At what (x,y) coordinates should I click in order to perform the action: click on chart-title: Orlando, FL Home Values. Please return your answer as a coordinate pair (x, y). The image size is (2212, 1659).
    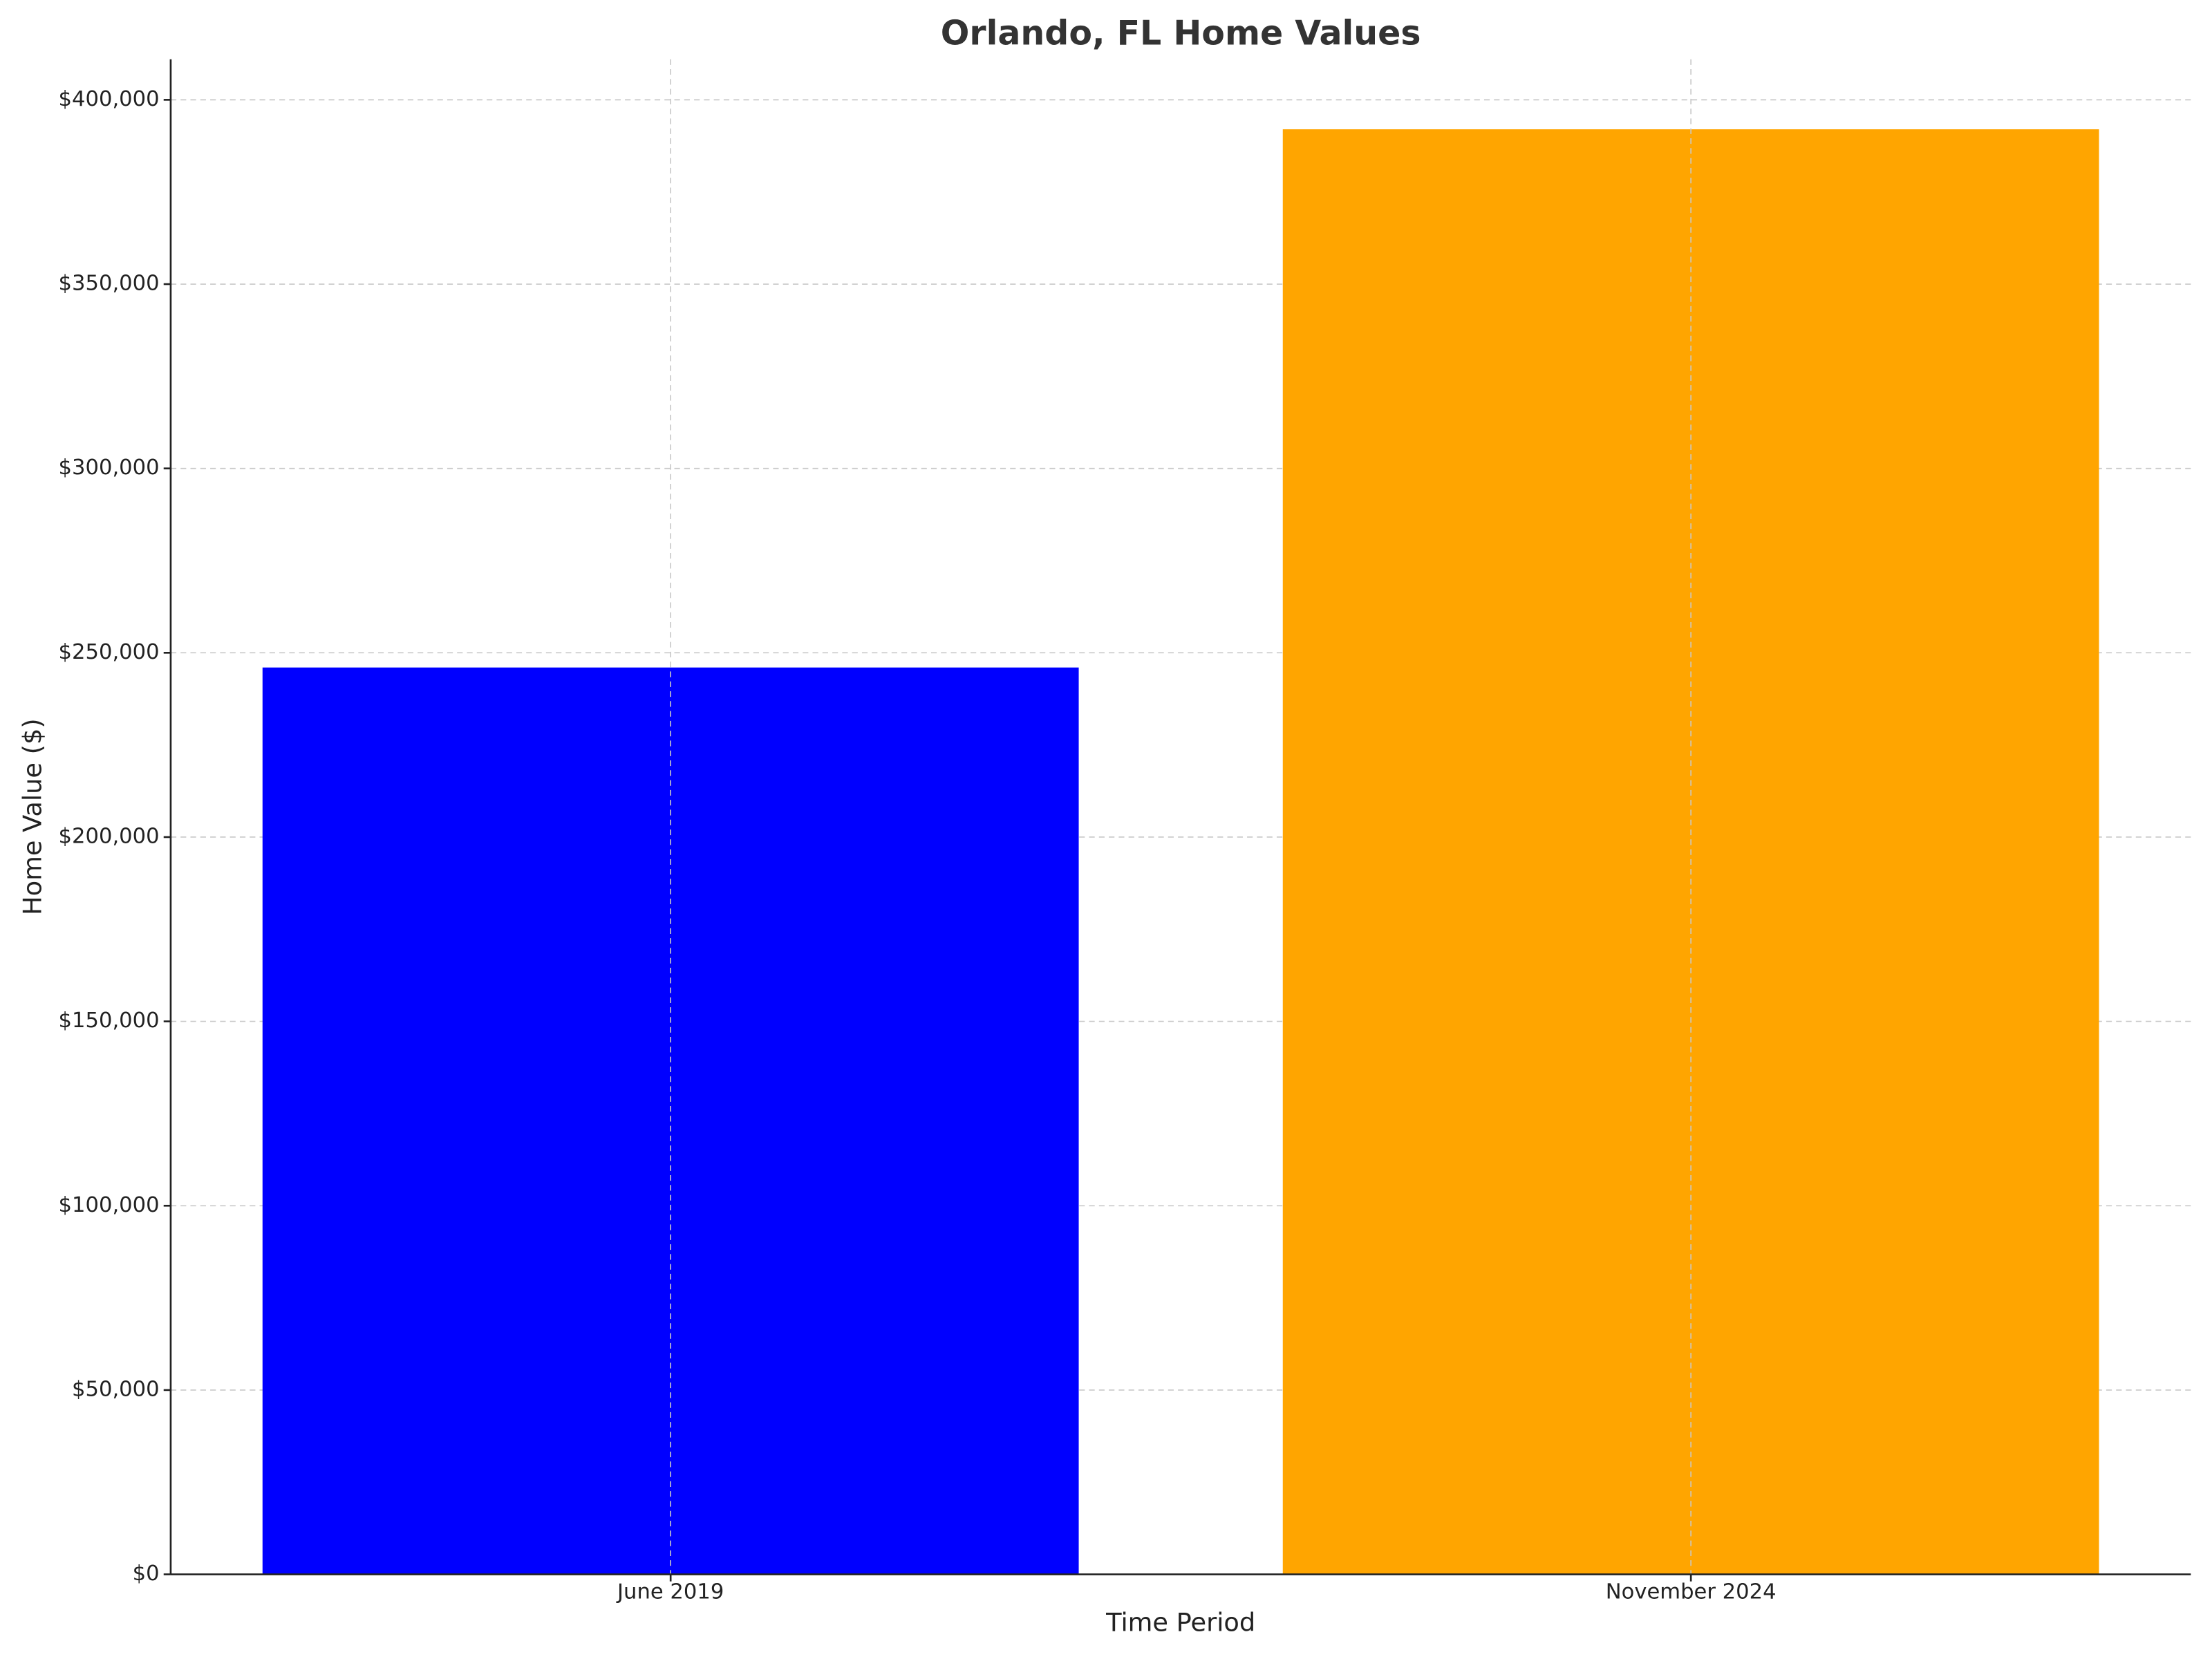
    Looking at the image, I should click on (1181, 34).